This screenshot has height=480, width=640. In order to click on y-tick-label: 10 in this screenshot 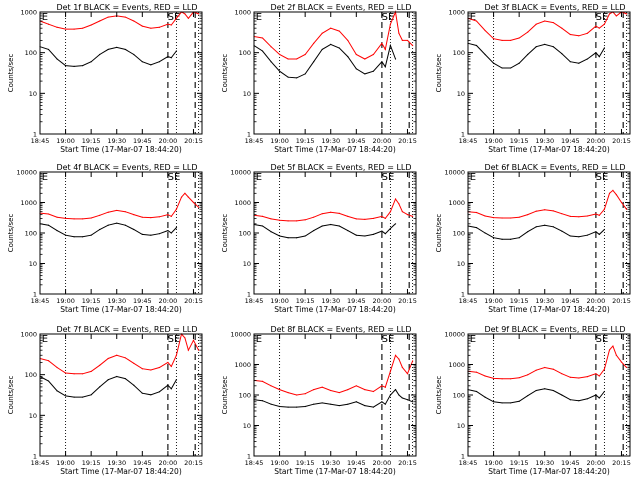, I will do `click(461, 426)`.